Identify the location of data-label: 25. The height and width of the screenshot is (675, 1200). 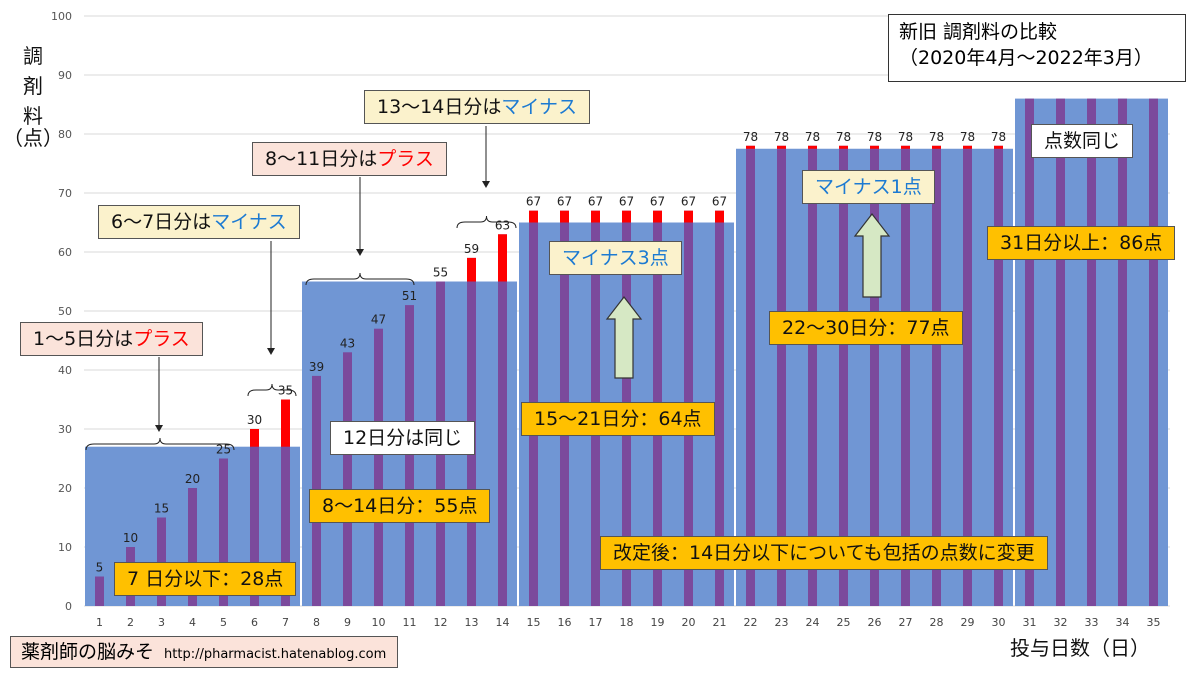
(223, 450).